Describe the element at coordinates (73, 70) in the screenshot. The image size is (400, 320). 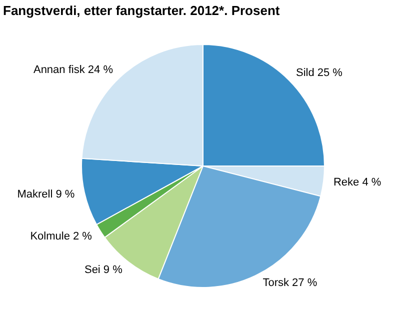
I see `slice-label: Annan fisk 24 %` at that location.